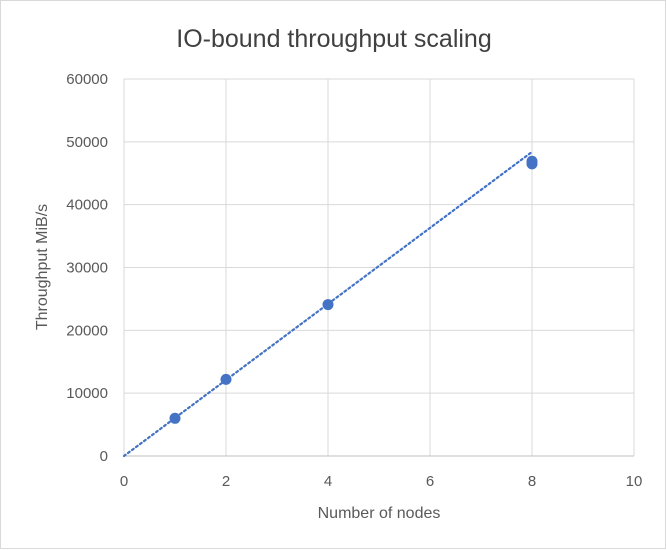  Describe the element at coordinates (124, 481) in the screenshot. I see `x-tick-label: 0` at that location.